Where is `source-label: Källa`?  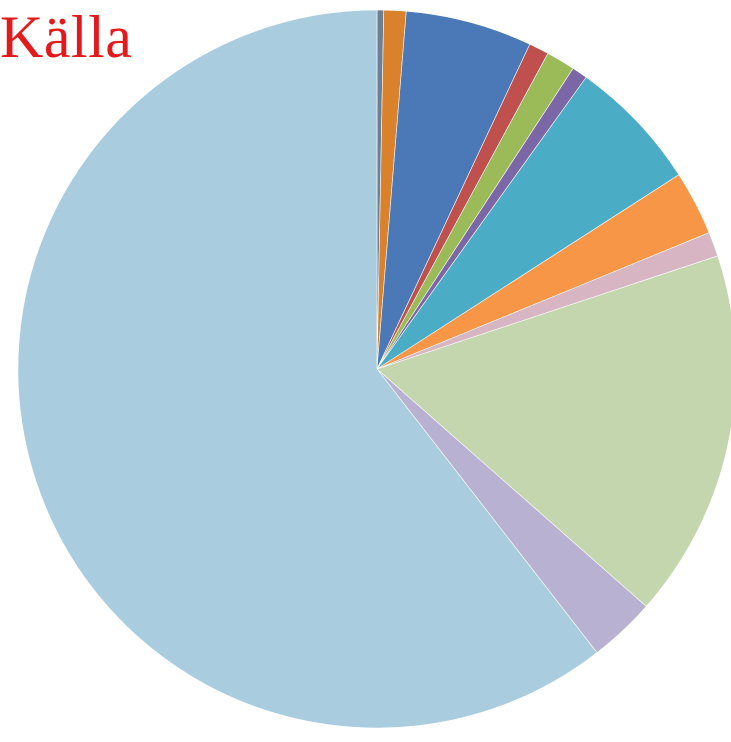 source-label: Källa is located at coordinates (66, 37).